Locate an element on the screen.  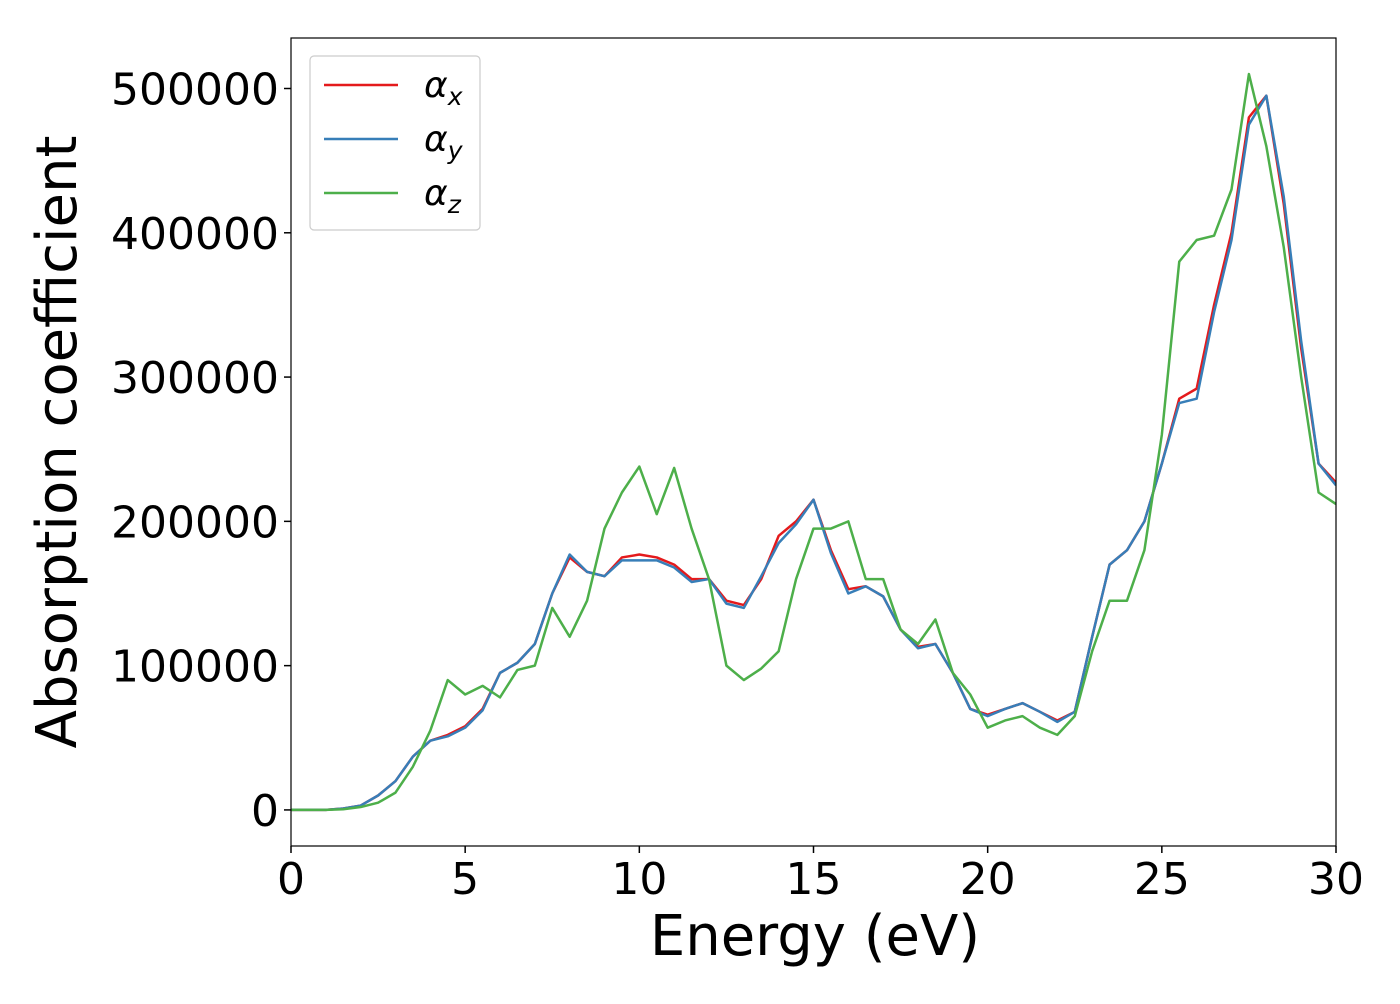
y-axis-label: Absorption coefficient is located at coordinates (57, 442).